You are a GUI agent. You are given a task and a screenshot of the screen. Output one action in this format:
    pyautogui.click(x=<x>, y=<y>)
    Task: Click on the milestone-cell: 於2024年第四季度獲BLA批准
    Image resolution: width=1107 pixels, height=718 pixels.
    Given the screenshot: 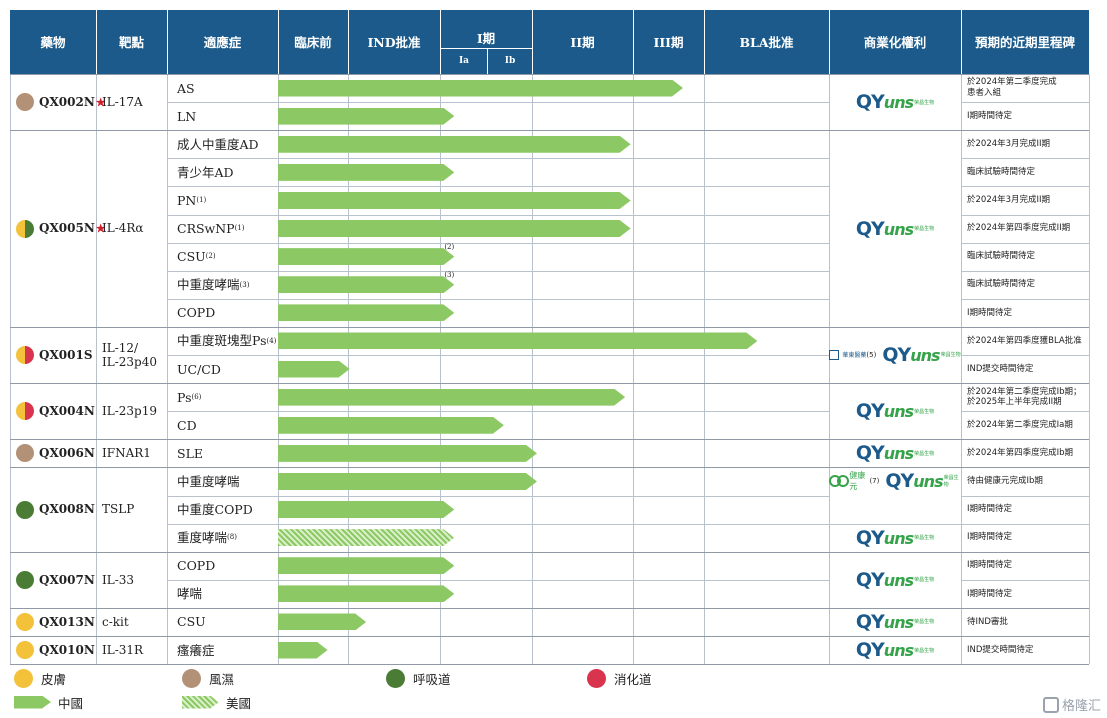 What is the action you would take?
    pyautogui.click(x=1024, y=340)
    